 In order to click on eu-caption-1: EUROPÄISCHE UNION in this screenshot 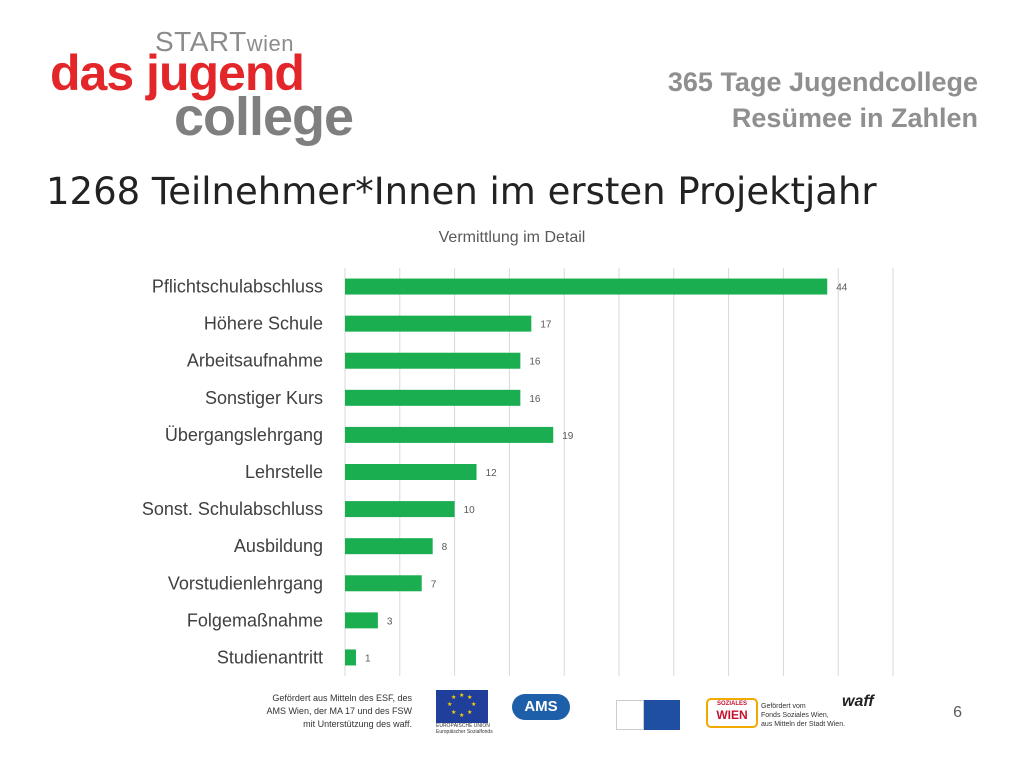, I will do `click(463, 726)`.